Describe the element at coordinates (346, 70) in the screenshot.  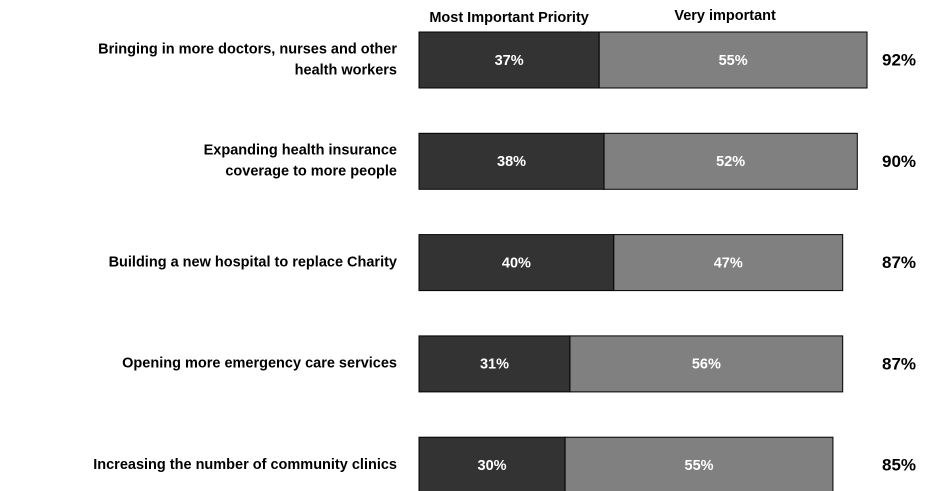
I see `category-label: health workers` at that location.